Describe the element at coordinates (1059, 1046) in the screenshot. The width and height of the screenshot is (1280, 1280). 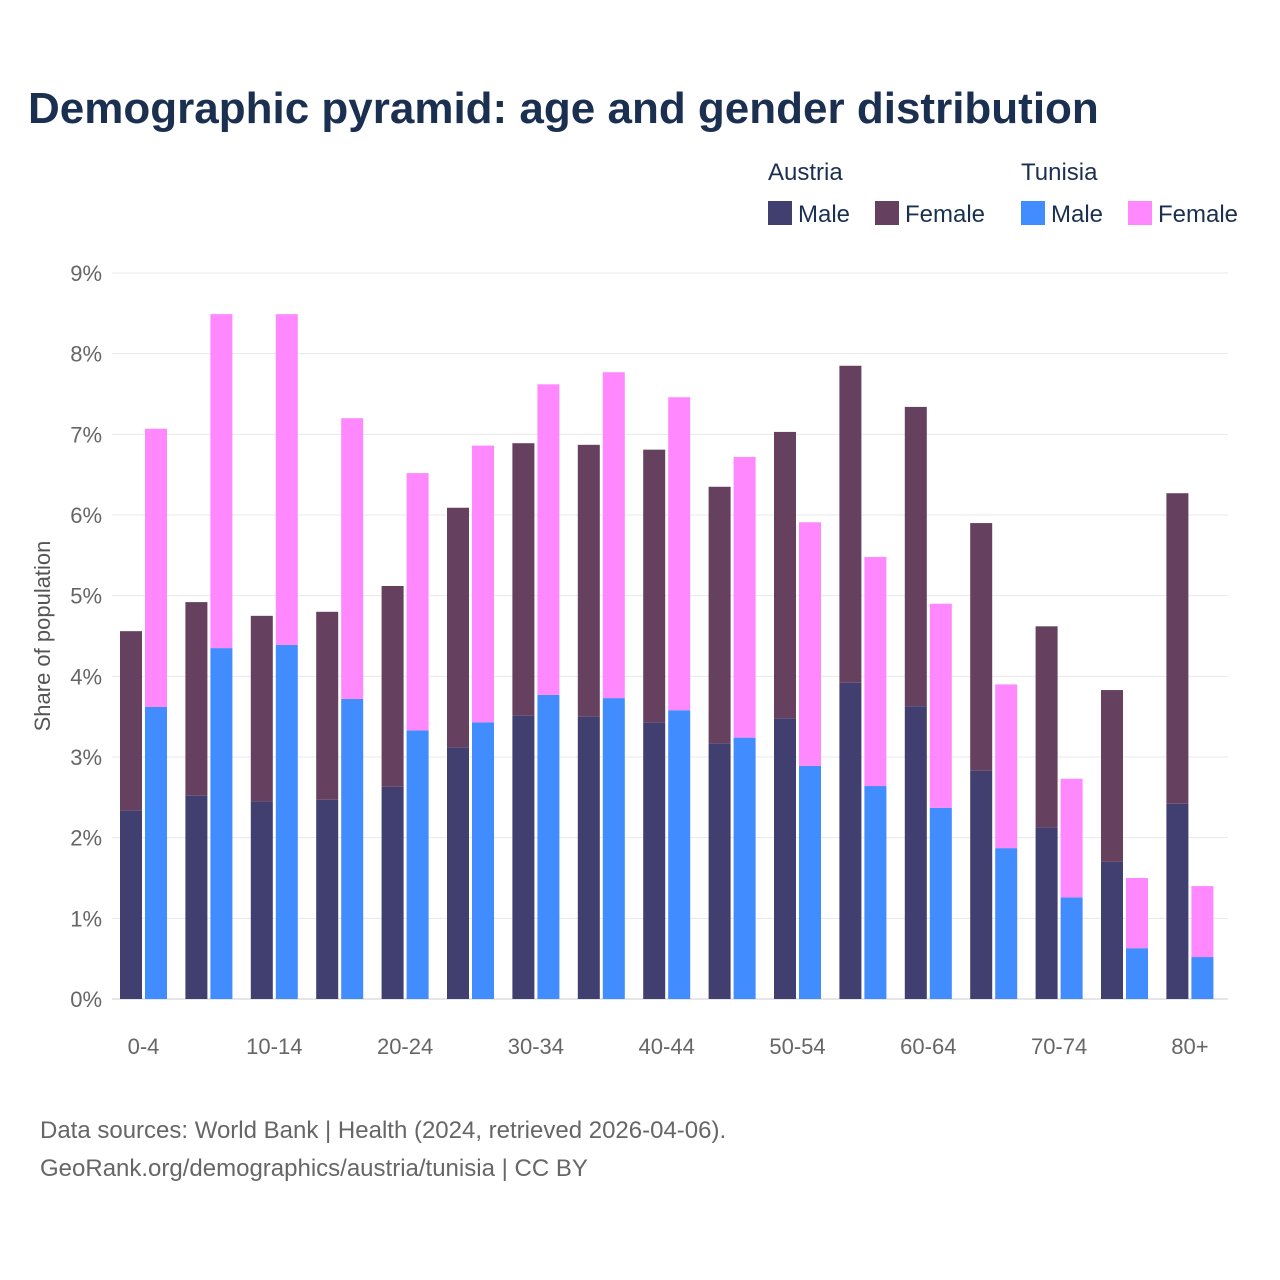
I see `x-tick-label: 70-74` at that location.